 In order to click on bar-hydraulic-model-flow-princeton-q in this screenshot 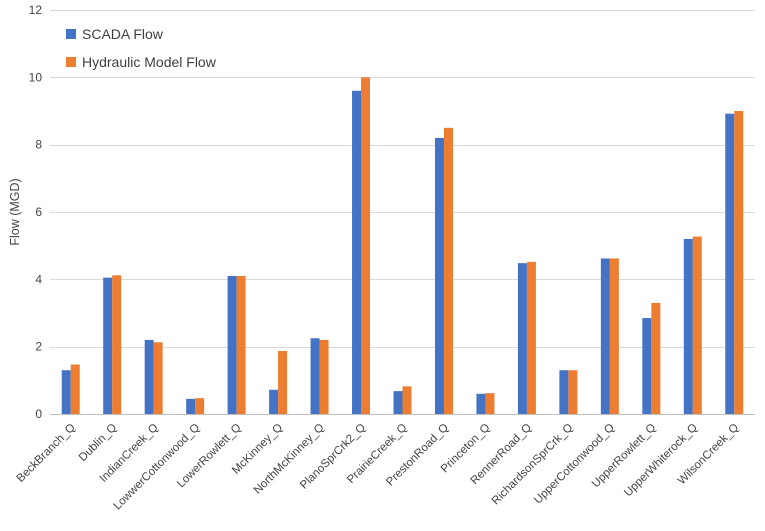, I will do `click(490, 403)`.